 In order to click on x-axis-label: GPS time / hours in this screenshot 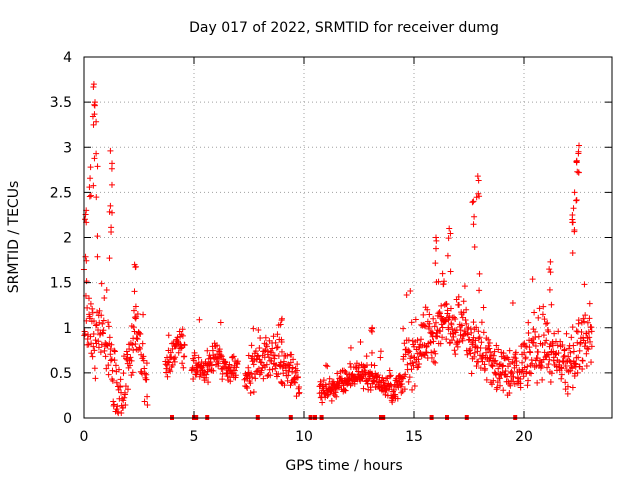, I will do `click(343, 466)`.